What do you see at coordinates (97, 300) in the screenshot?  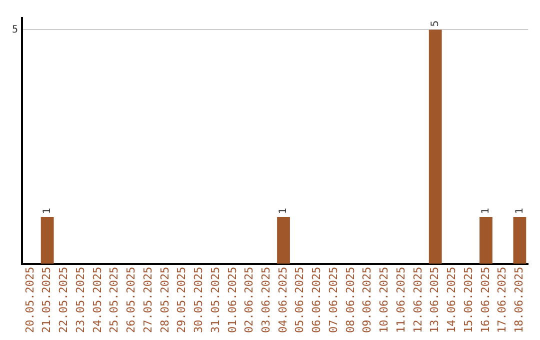 I see `x-tick-label: 24.05.2025` at bounding box center [97, 300].